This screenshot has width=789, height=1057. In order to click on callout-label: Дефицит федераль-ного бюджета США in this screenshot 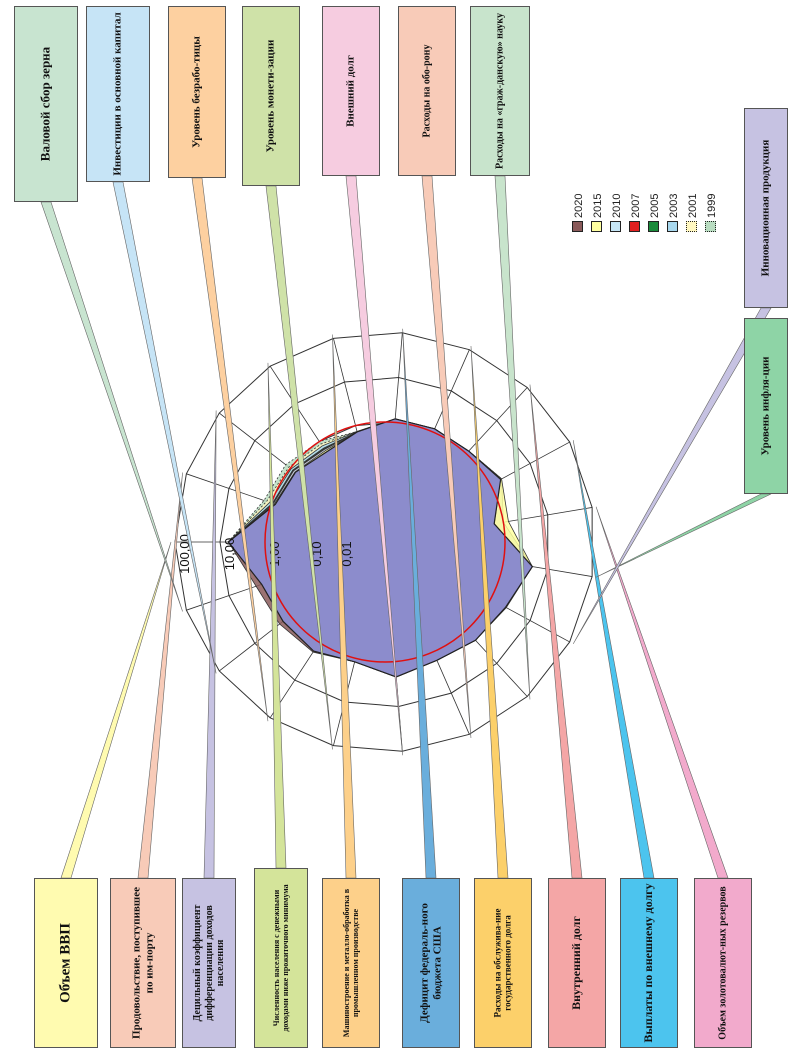, I will do `click(430, 963)`.